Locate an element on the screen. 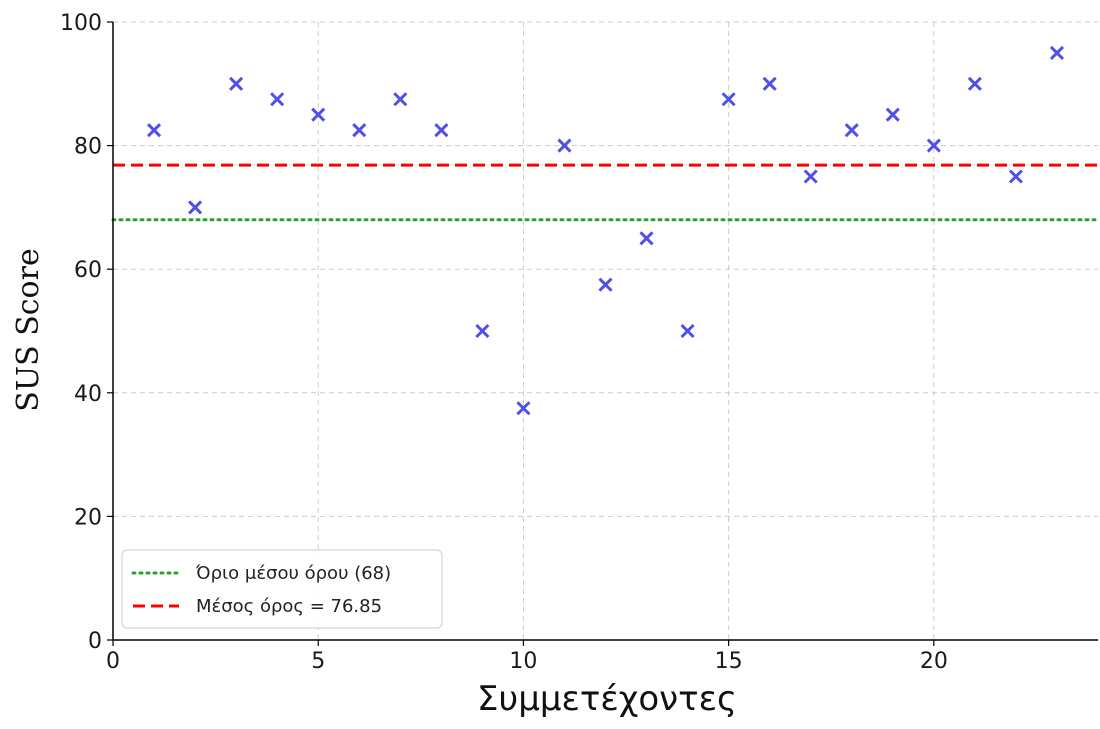 The image size is (1100, 729). x-tick-label: 15 is located at coordinates (729, 661).